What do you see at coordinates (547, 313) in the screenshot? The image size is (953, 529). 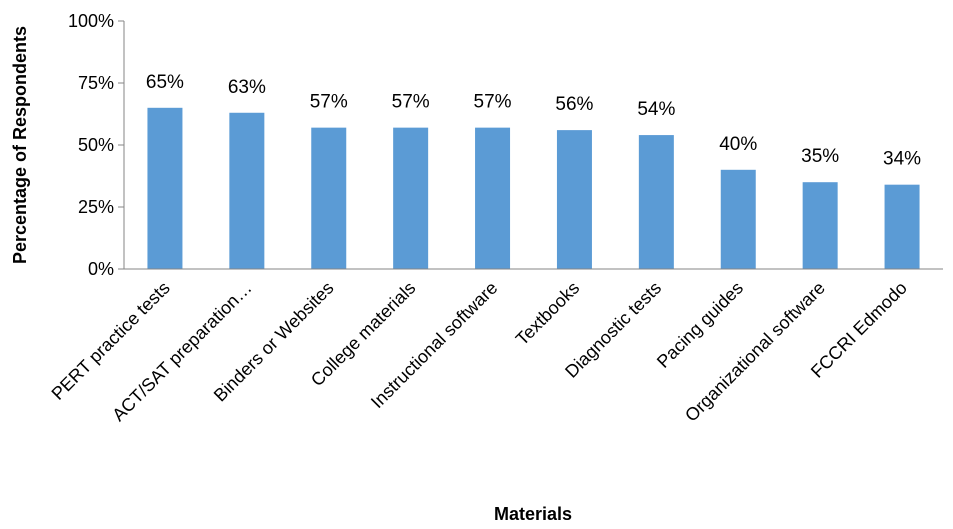 I see `x-category-label: Textbooks` at bounding box center [547, 313].